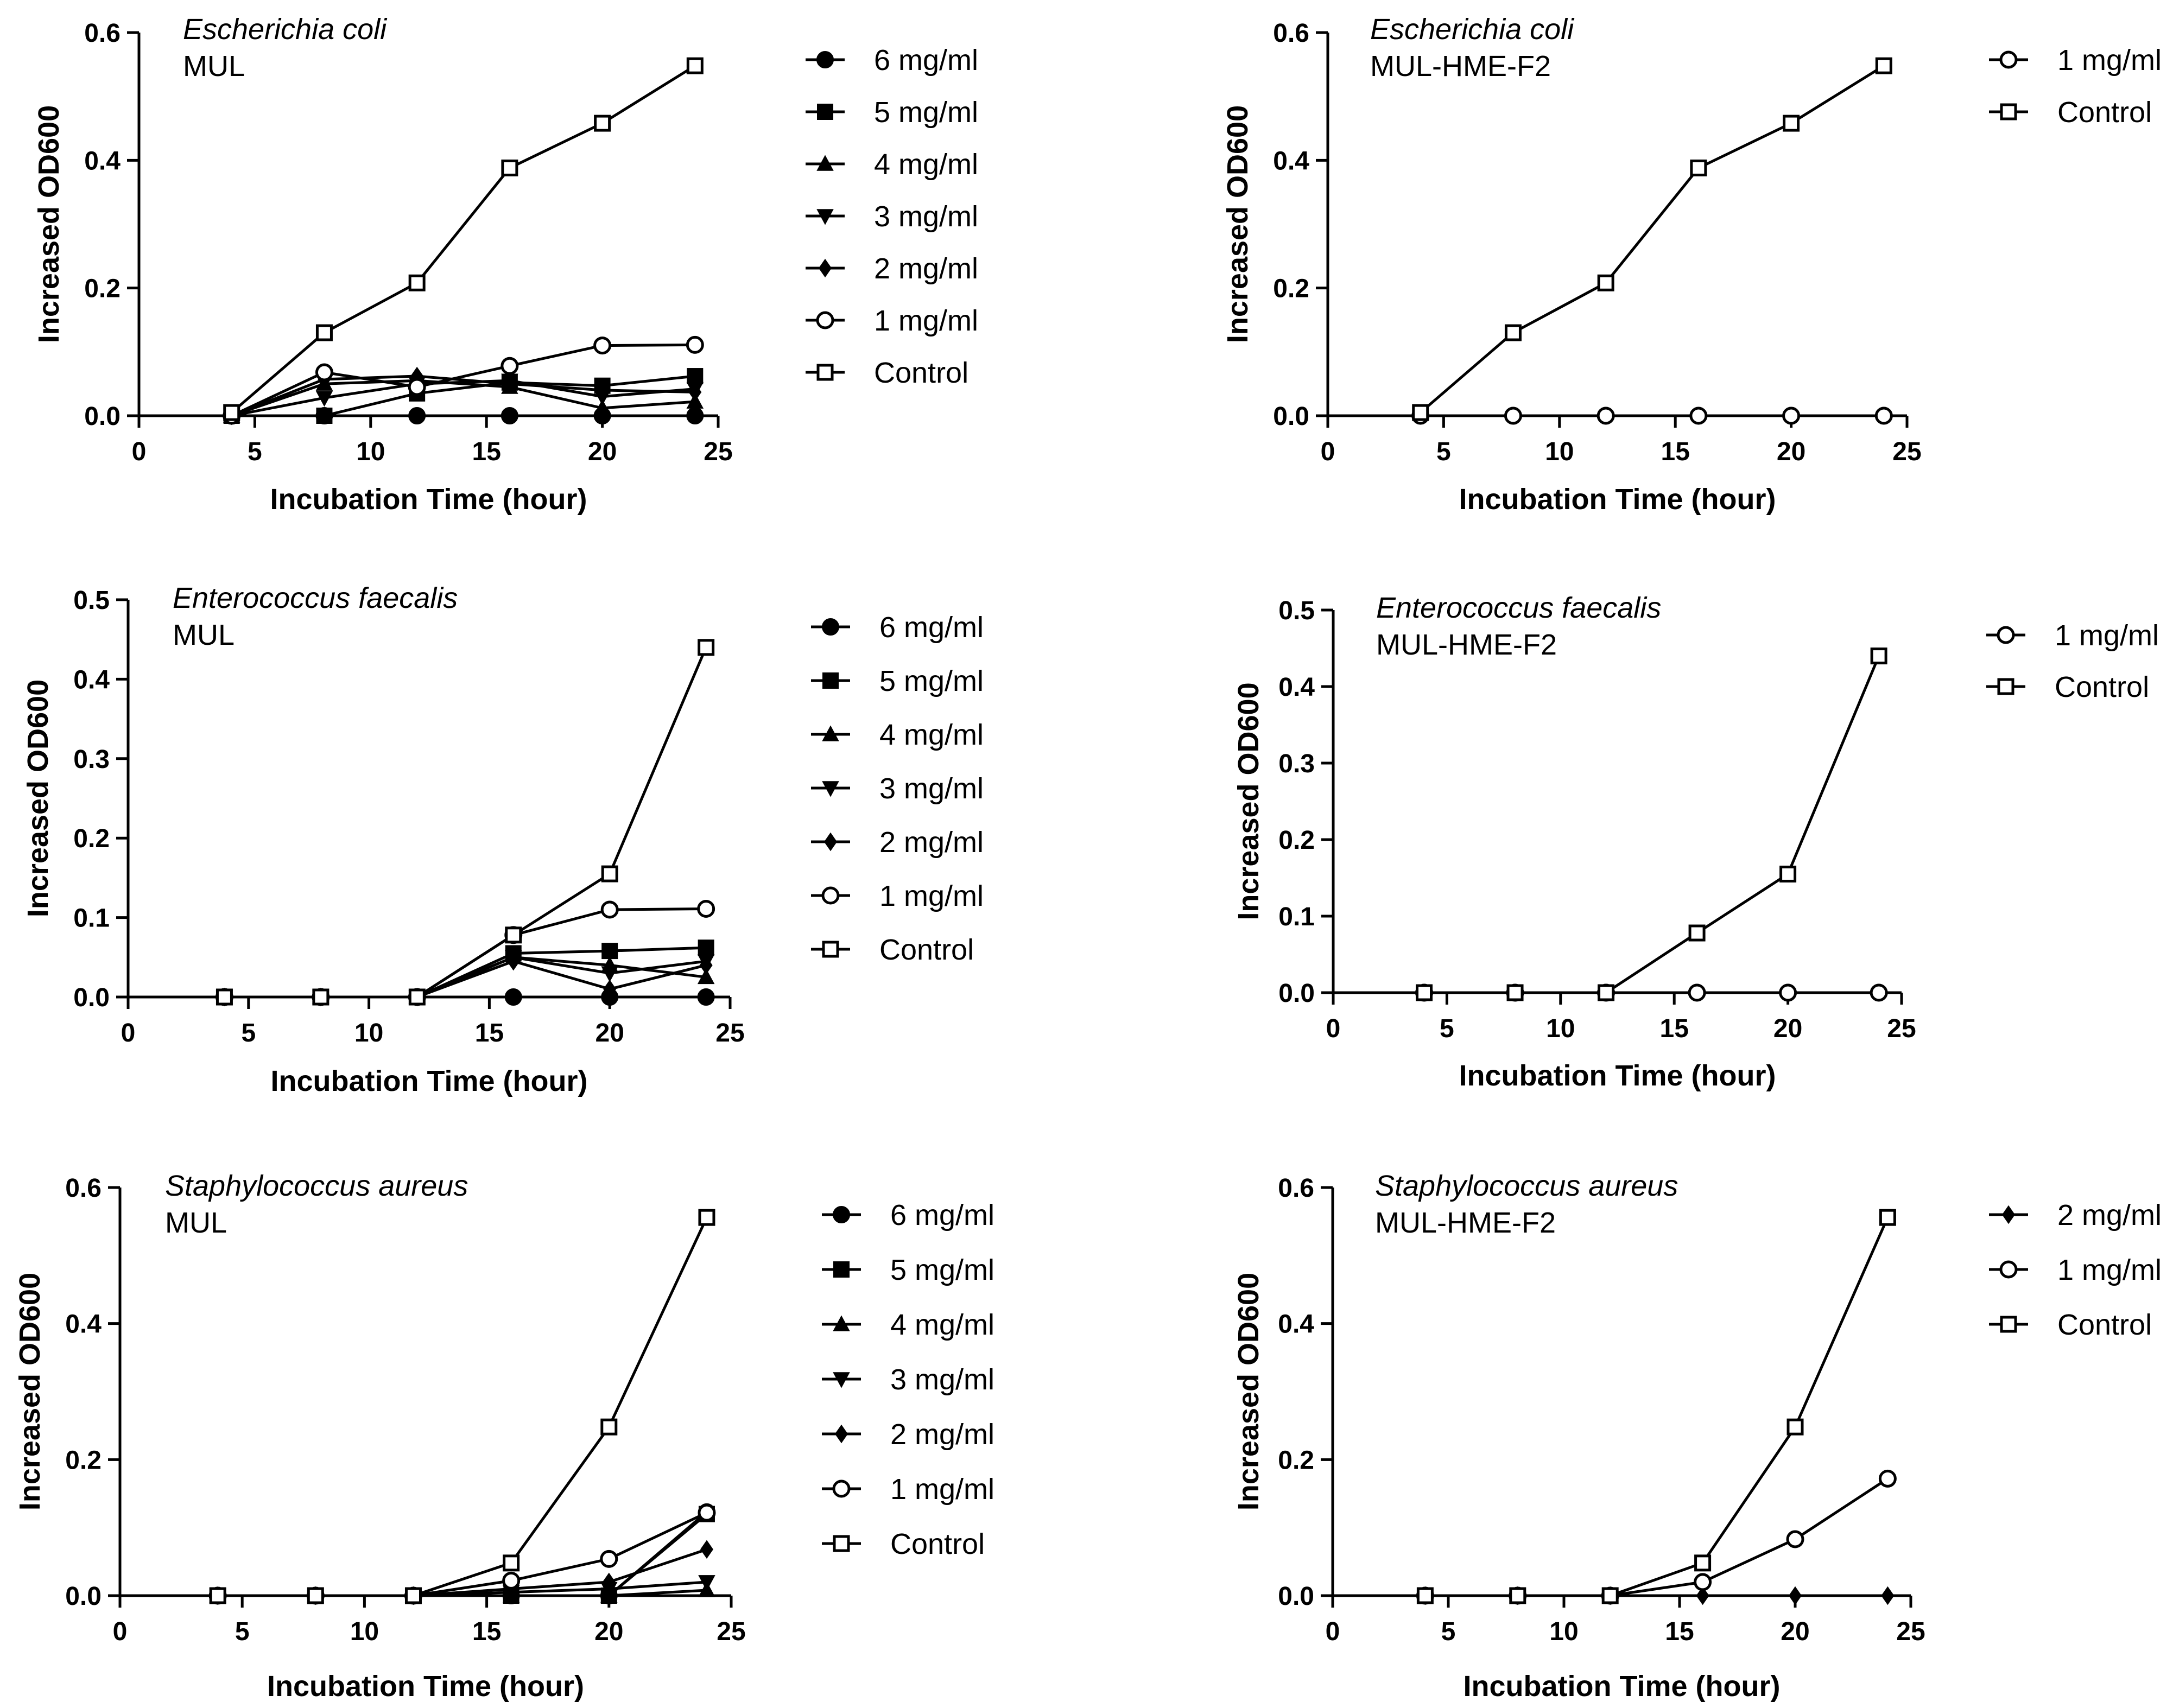 The height and width of the screenshot is (1708, 2173). Describe the element at coordinates (1652, 416) in the screenshot. I see `series-points-1-mg-ml` at that location.